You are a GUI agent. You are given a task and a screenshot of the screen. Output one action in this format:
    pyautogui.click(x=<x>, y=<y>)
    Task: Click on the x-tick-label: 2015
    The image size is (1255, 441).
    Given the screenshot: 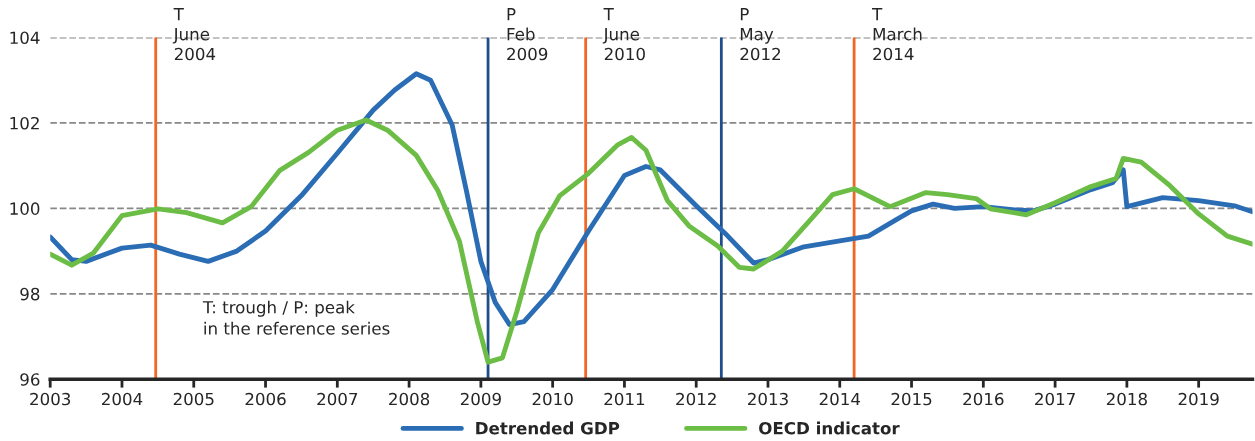 What is the action you would take?
    pyautogui.click(x=911, y=399)
    